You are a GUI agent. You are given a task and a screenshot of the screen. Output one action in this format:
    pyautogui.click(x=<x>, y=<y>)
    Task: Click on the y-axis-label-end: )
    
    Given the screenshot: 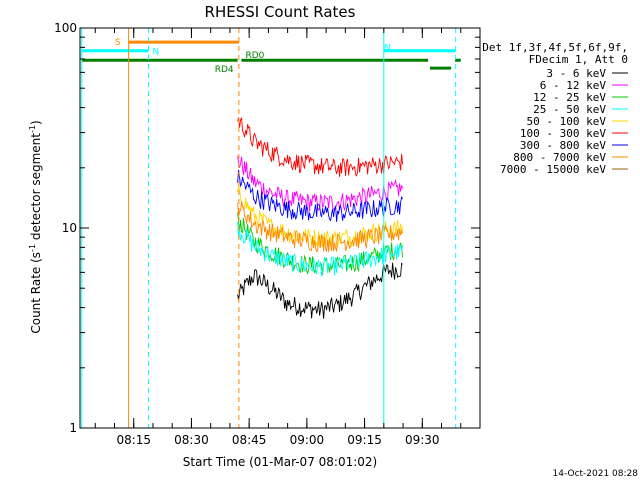 What is the action you would take?
    pyautogui.click(x=36, y=122)
    